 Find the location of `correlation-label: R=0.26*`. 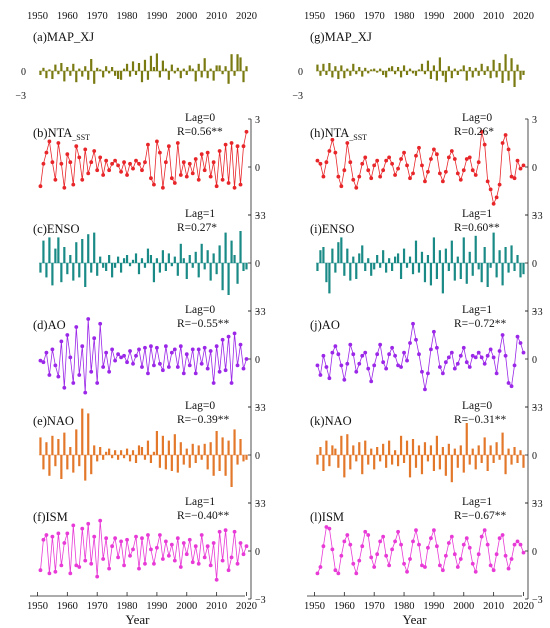

correlation-label: R=0.26* is located at coordinates (474, 132).